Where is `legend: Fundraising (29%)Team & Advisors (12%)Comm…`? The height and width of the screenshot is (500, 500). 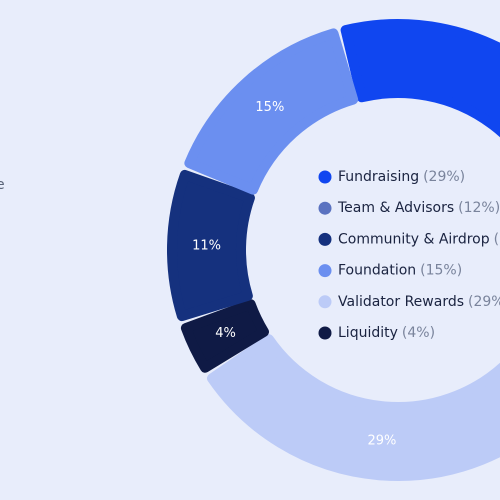
legend: Fundraising (29%)Team & Advisors (12%)Comm… is located at coordinates (409, 255).